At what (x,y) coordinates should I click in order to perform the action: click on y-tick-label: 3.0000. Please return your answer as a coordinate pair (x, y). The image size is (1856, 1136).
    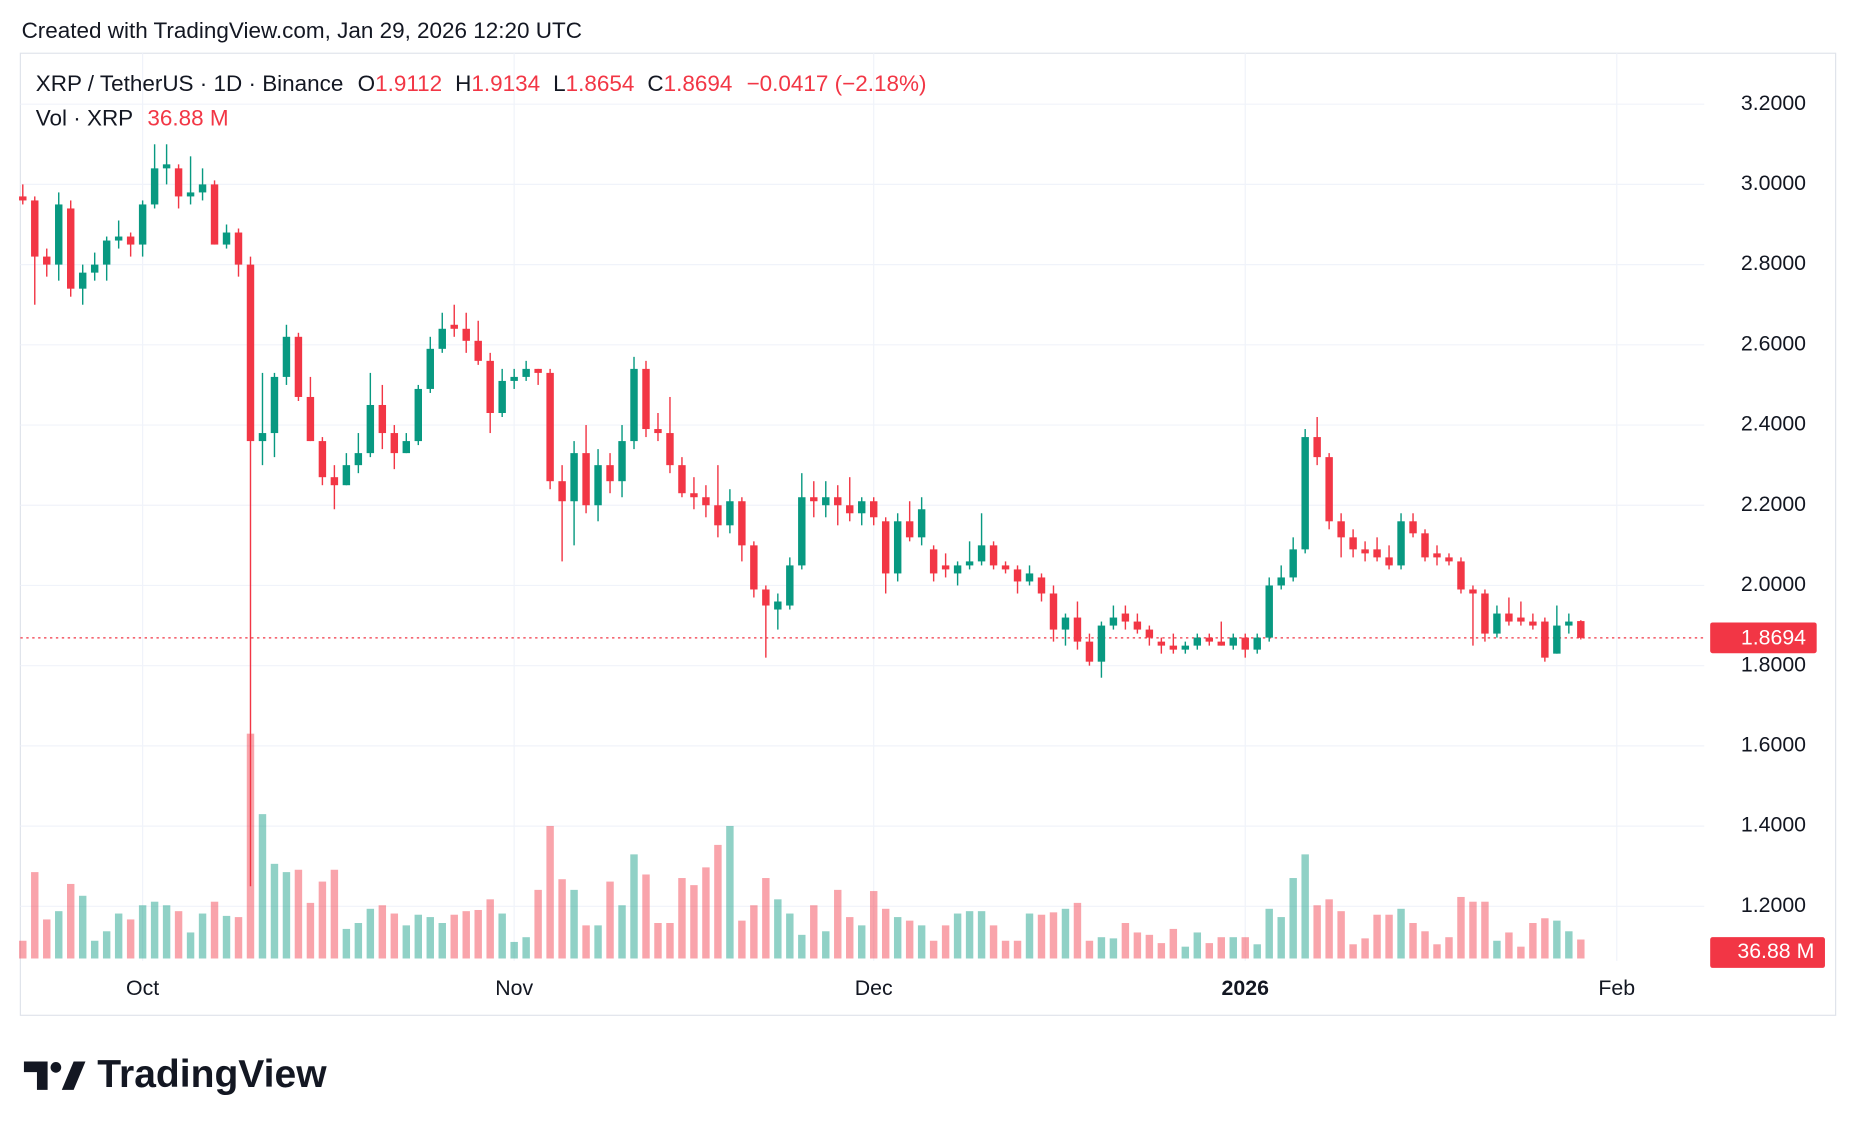
    Looking at the image, I should click on (1773, 183).